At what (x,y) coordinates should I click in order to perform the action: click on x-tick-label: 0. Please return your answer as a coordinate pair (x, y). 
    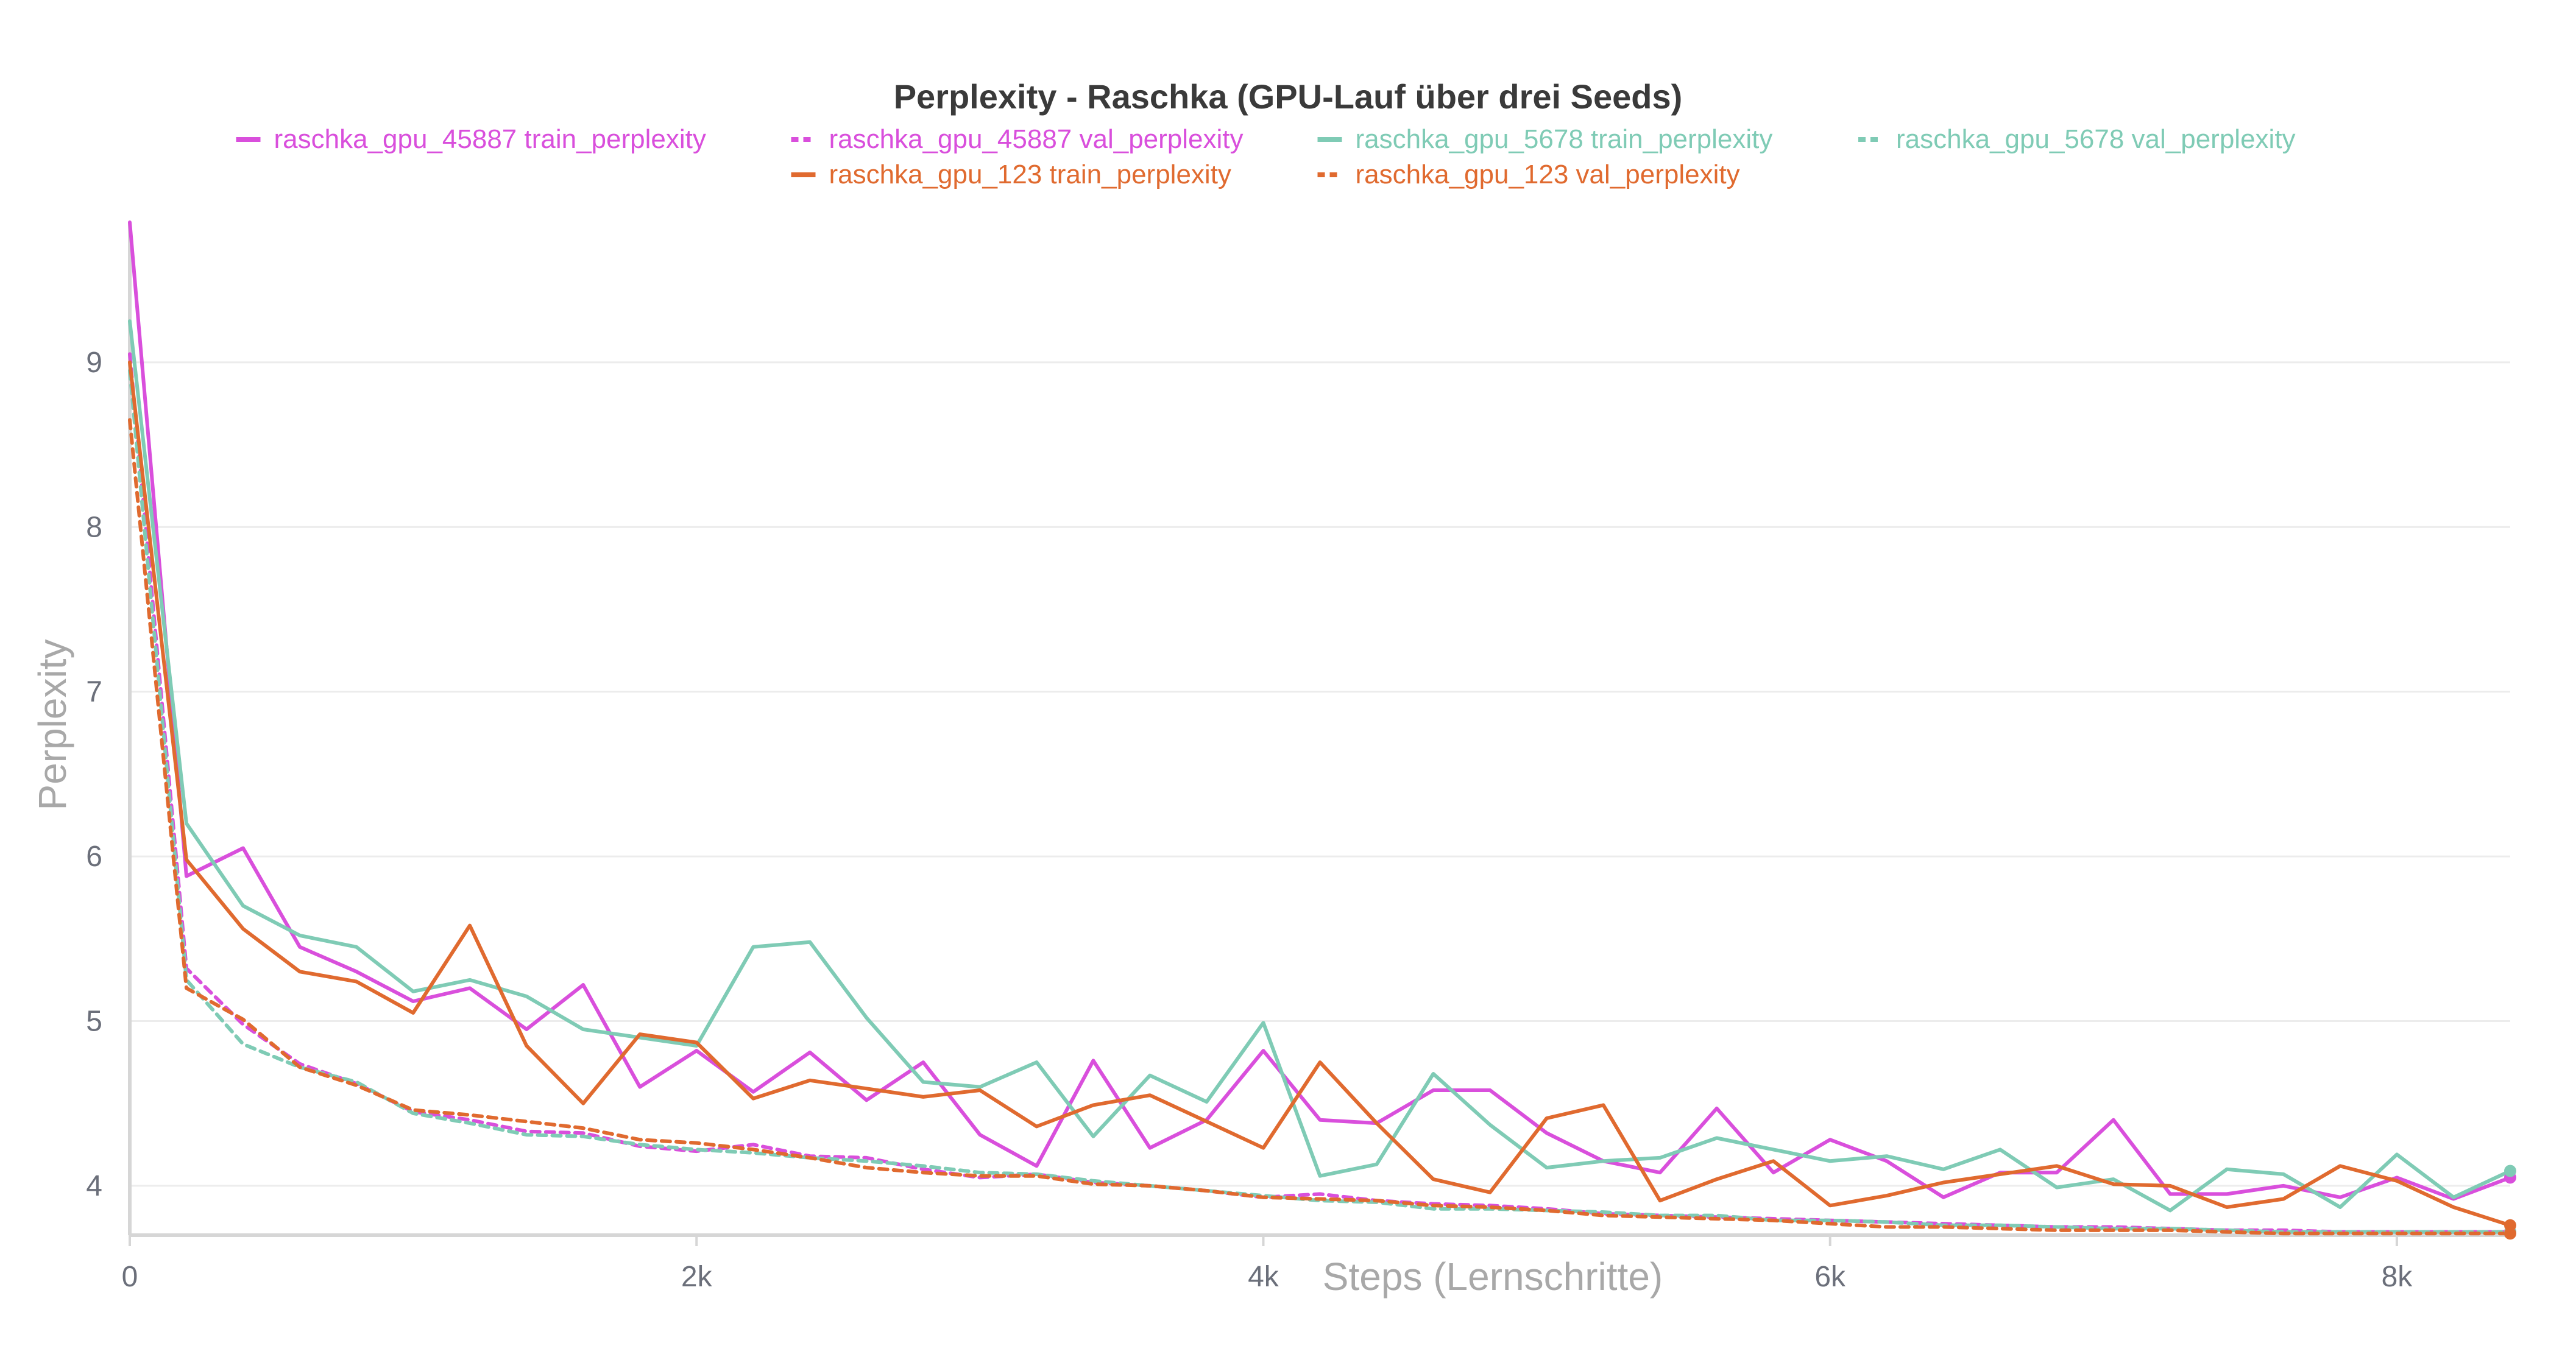
    Looking at the image, I should click on (130, 1277).